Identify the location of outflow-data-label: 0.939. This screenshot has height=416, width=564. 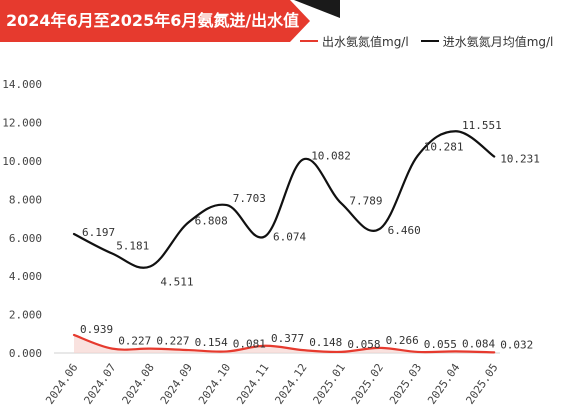
(96, 329).